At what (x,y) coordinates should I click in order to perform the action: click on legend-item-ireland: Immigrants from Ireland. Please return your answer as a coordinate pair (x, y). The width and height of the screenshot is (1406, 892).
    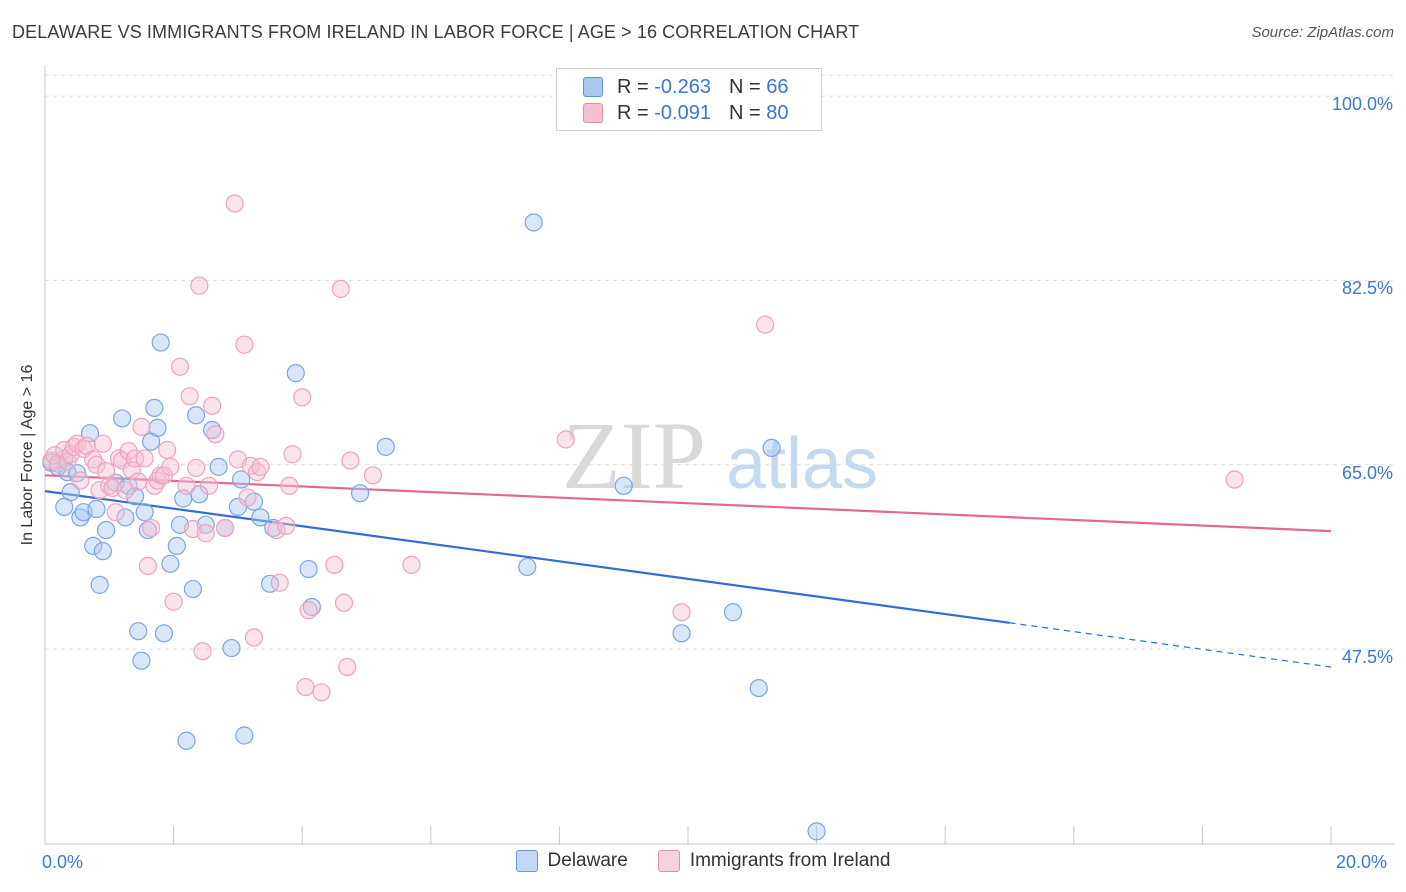
    Looking at the image, I should click on (774, 861).